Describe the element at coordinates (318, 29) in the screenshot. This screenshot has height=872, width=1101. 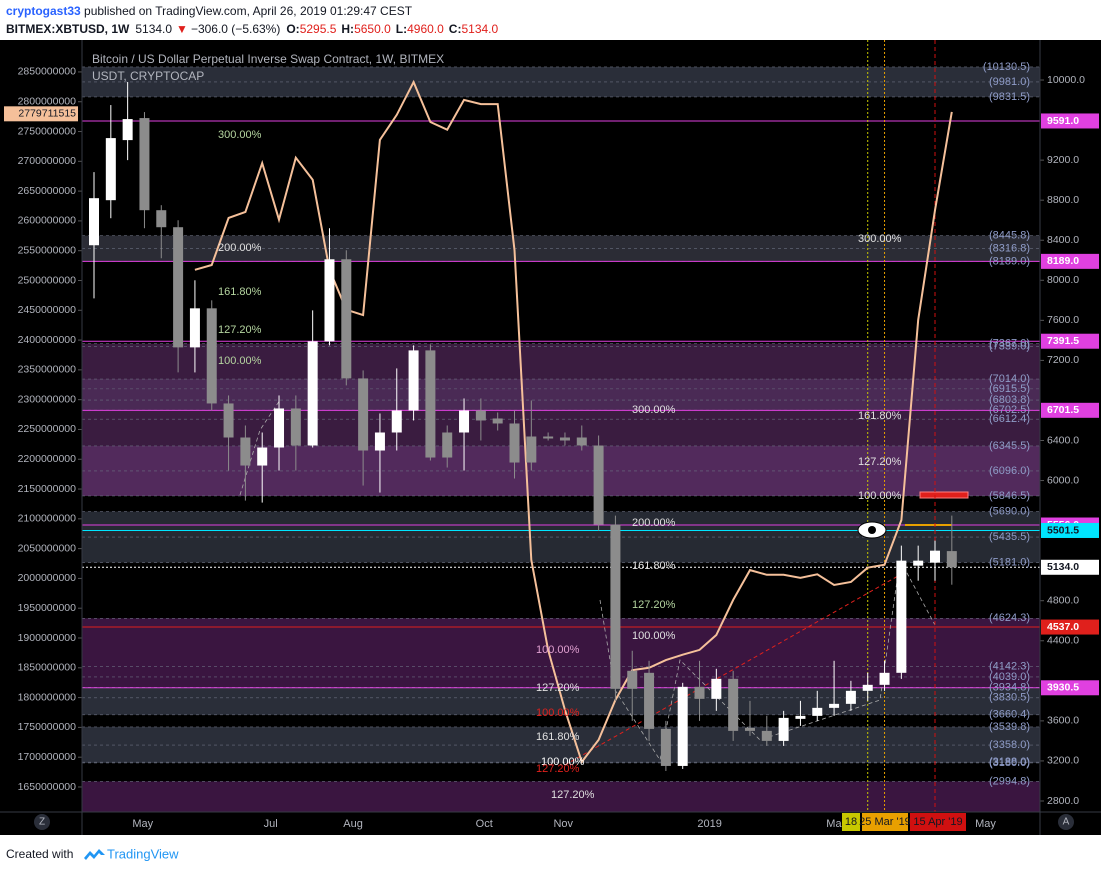
I see `ohlc-value: 5295.5` at that location.